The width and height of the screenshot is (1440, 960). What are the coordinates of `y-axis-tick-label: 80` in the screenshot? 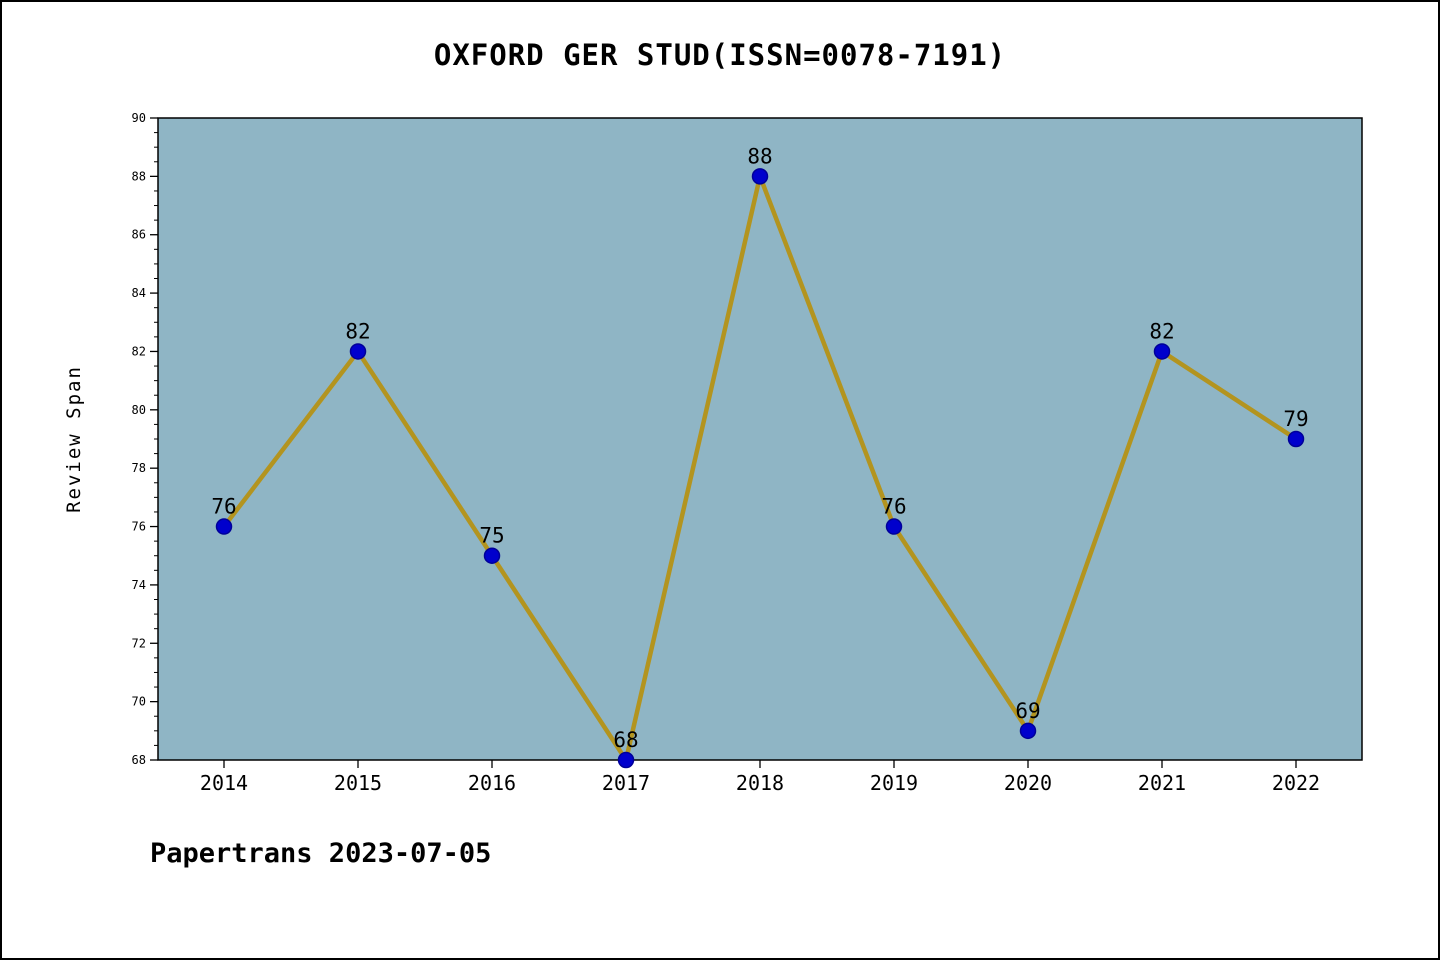 It's located at (139, 410).